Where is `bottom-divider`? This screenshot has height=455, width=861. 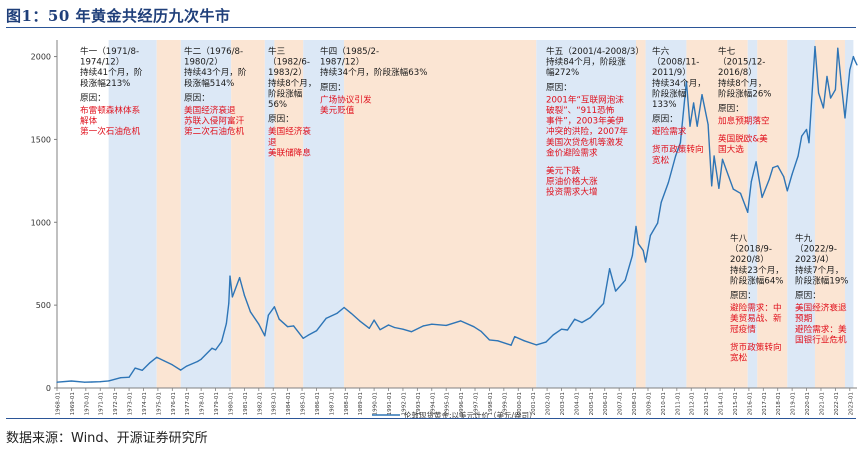
bottom-divider is located at coordinates (431, 418).